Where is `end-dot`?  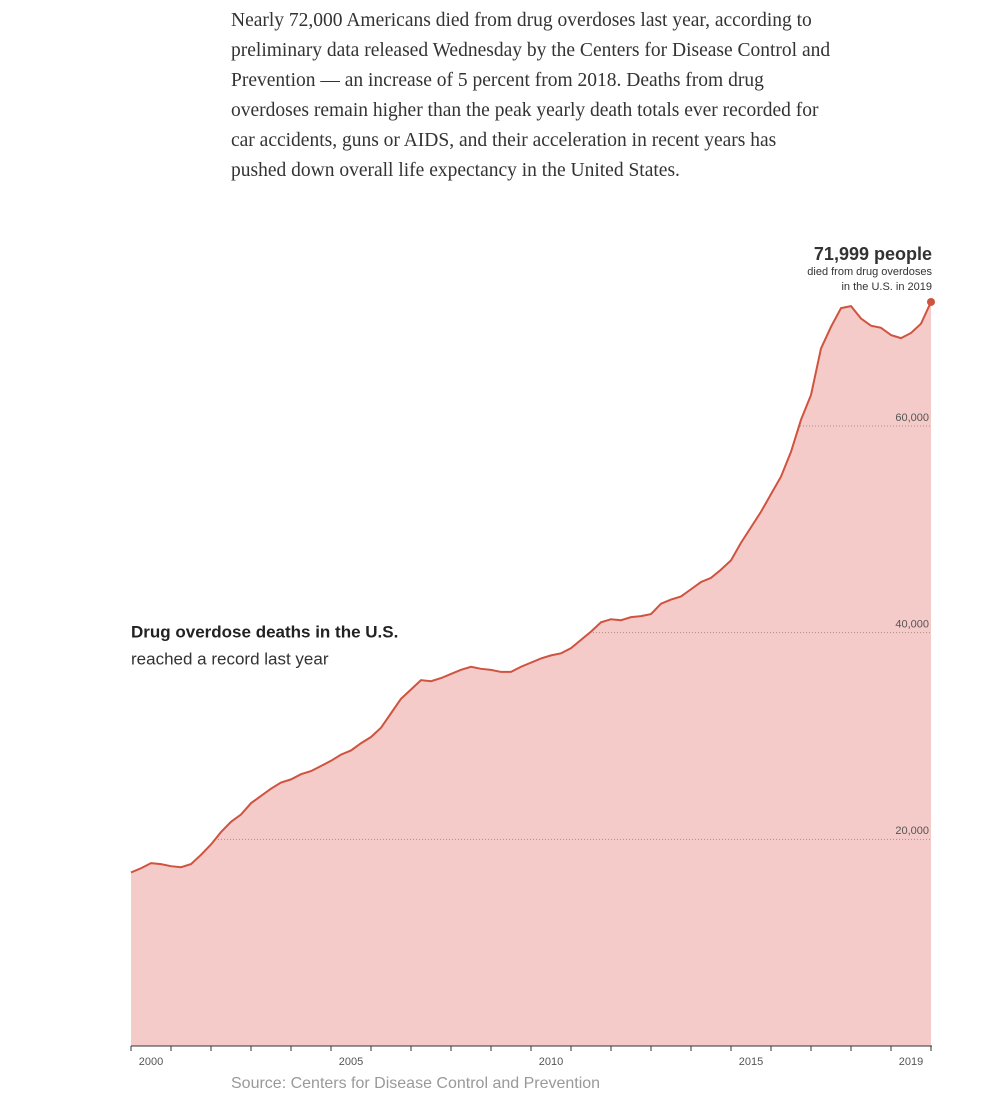 end-dot is located at coordinates (931, 301).